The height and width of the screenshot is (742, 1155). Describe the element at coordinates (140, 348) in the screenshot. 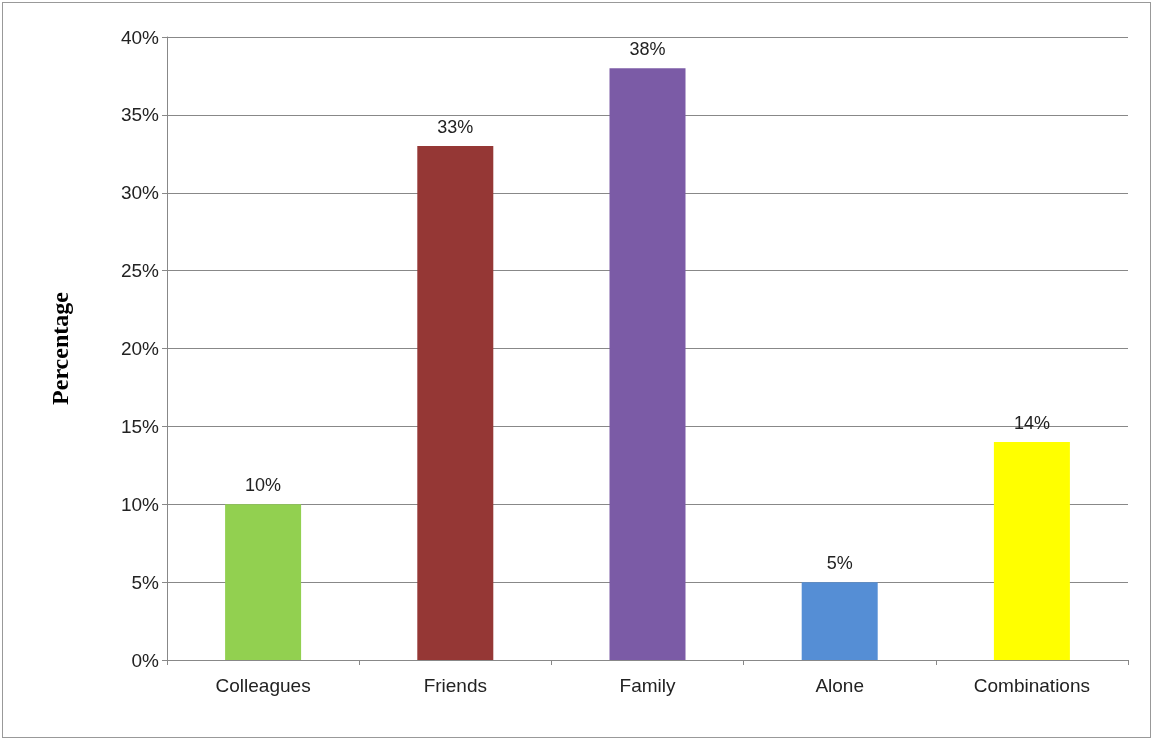

I see `y-tick-label: 20%` at that location.